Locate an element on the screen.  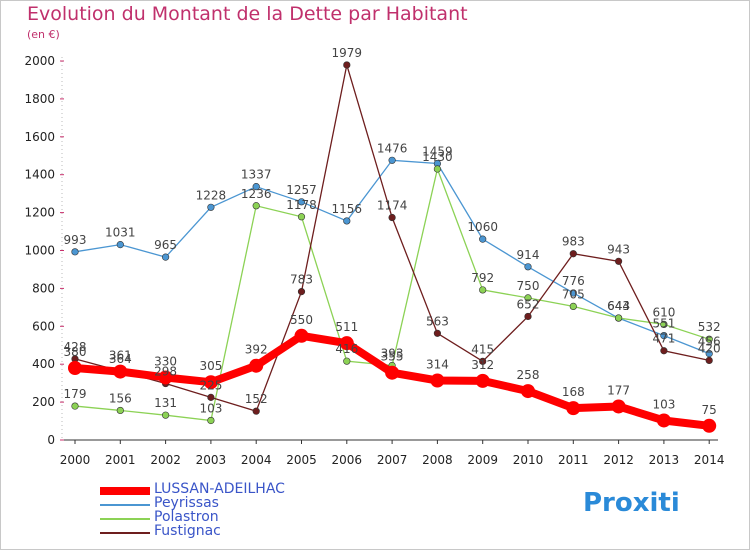
y-tick-label: 1600 is located at coordinates (39, 137).